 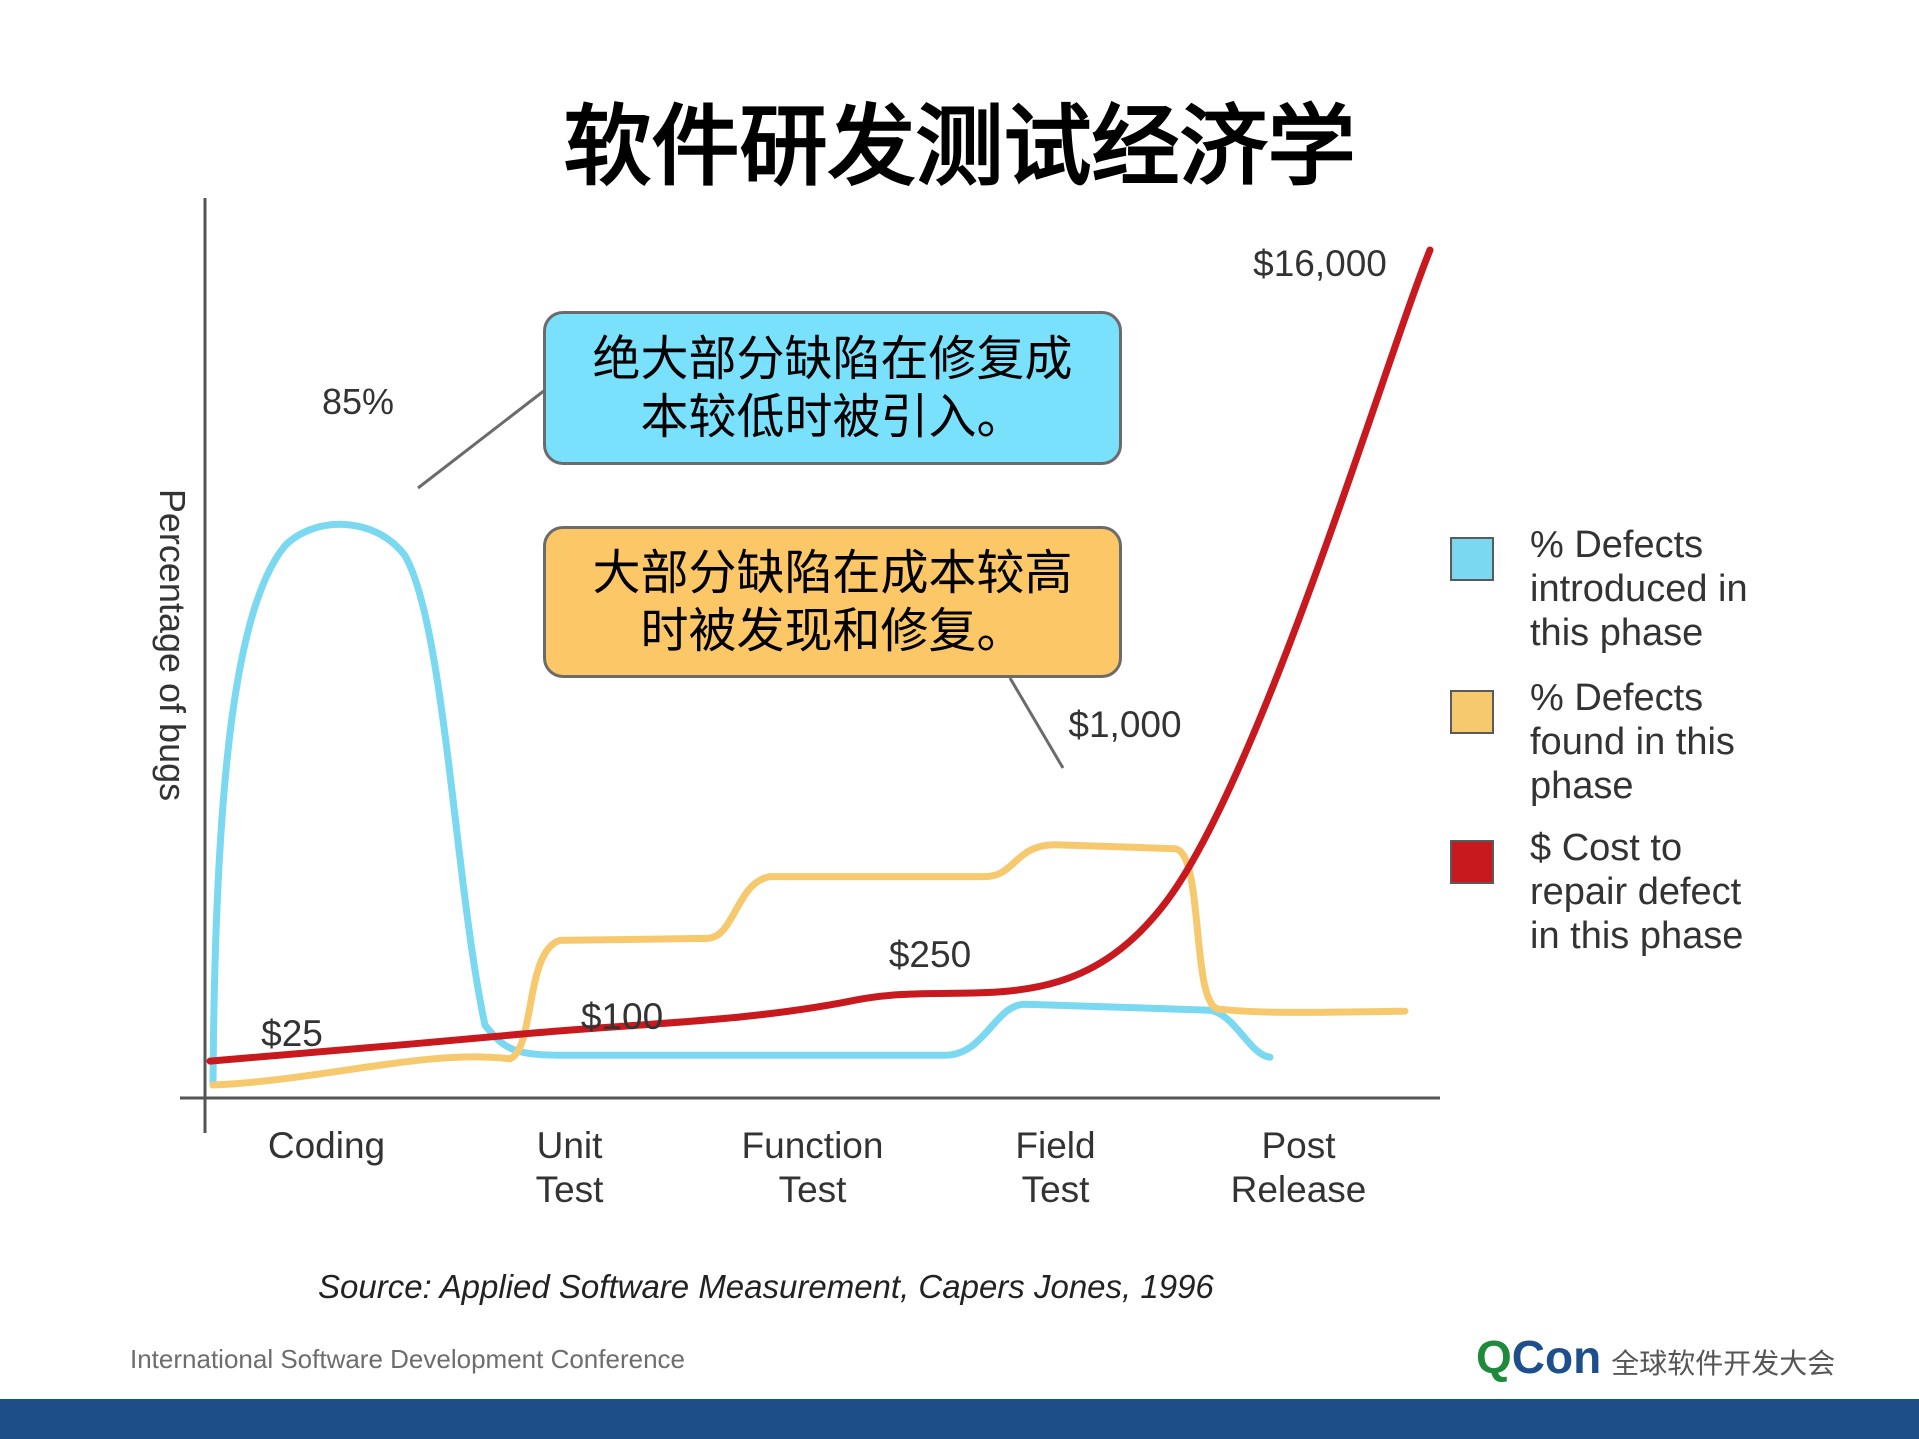 I want to click on peak-data-label: 85%, so click(x=358, y=401).